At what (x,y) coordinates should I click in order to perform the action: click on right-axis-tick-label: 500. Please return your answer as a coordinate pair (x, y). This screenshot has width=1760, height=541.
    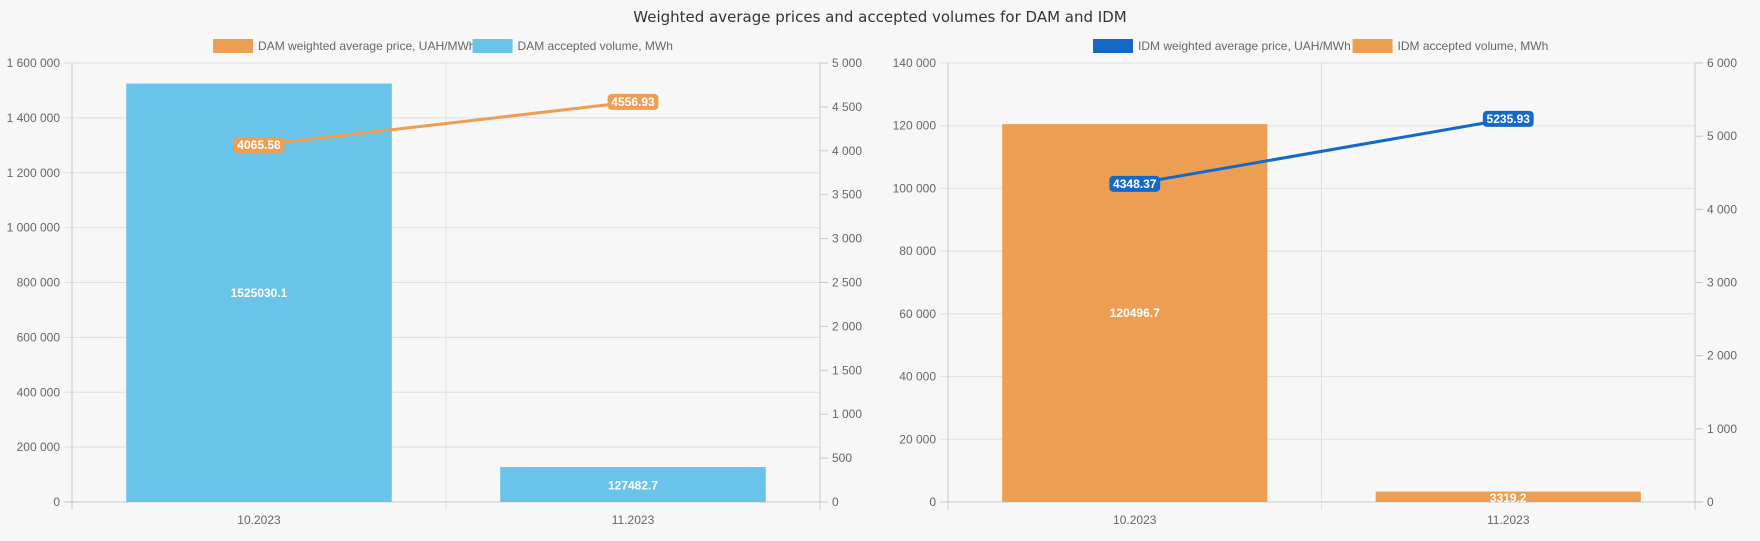
    Looking at the image, I should click on (842, 458).